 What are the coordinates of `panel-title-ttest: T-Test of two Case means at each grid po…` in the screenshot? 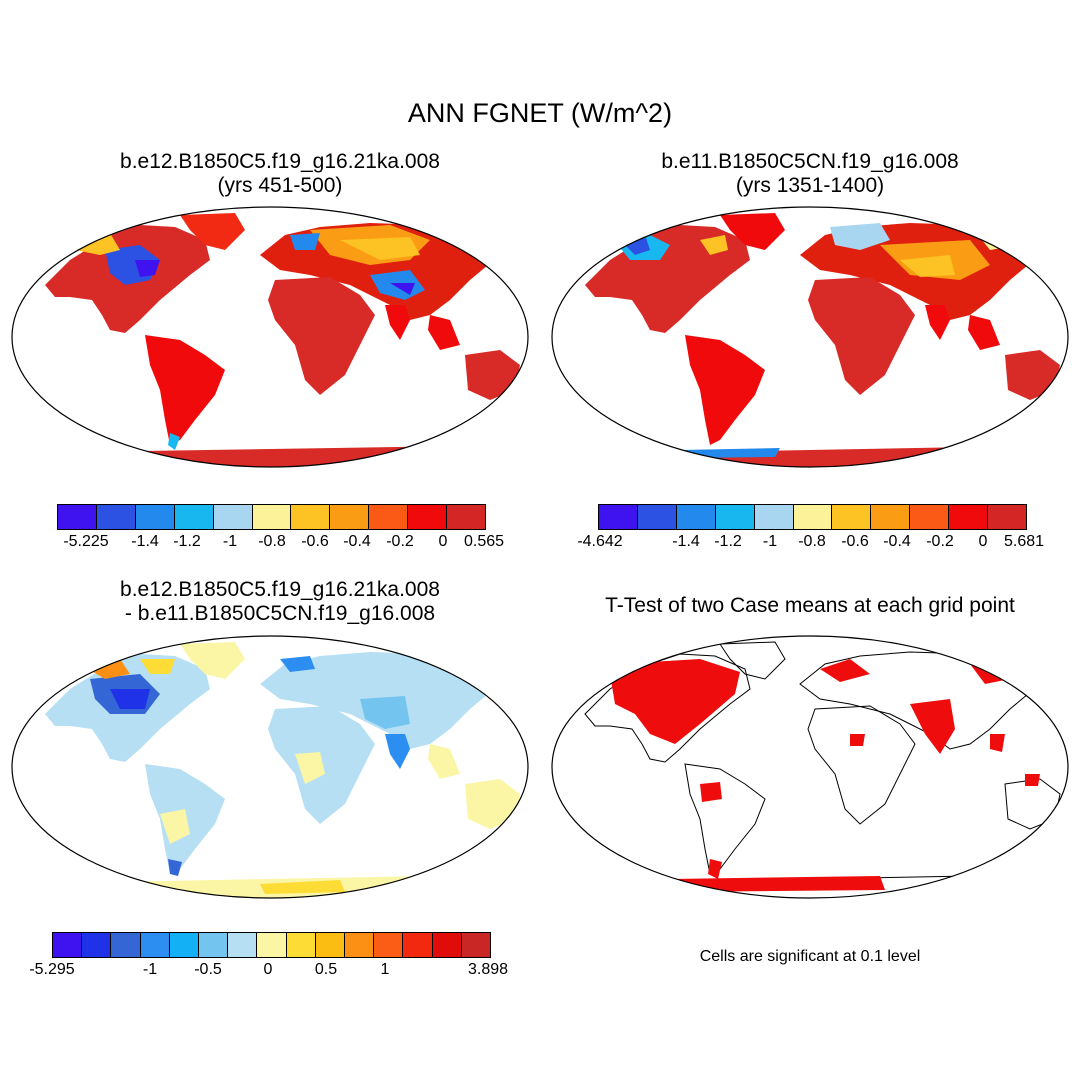 It's located at (810, 605).